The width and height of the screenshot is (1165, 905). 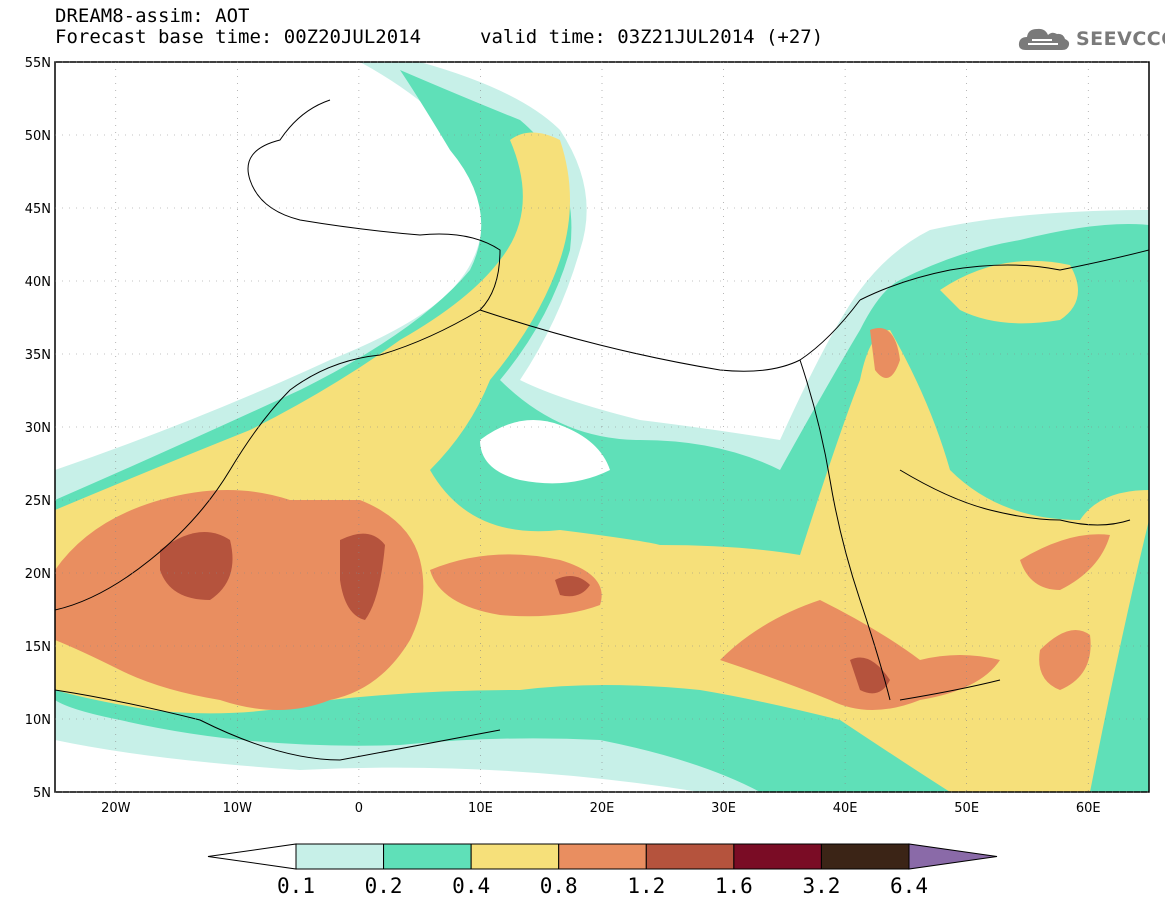 I want to click on lon-tick-label: 0, so click(x=359, y=808).